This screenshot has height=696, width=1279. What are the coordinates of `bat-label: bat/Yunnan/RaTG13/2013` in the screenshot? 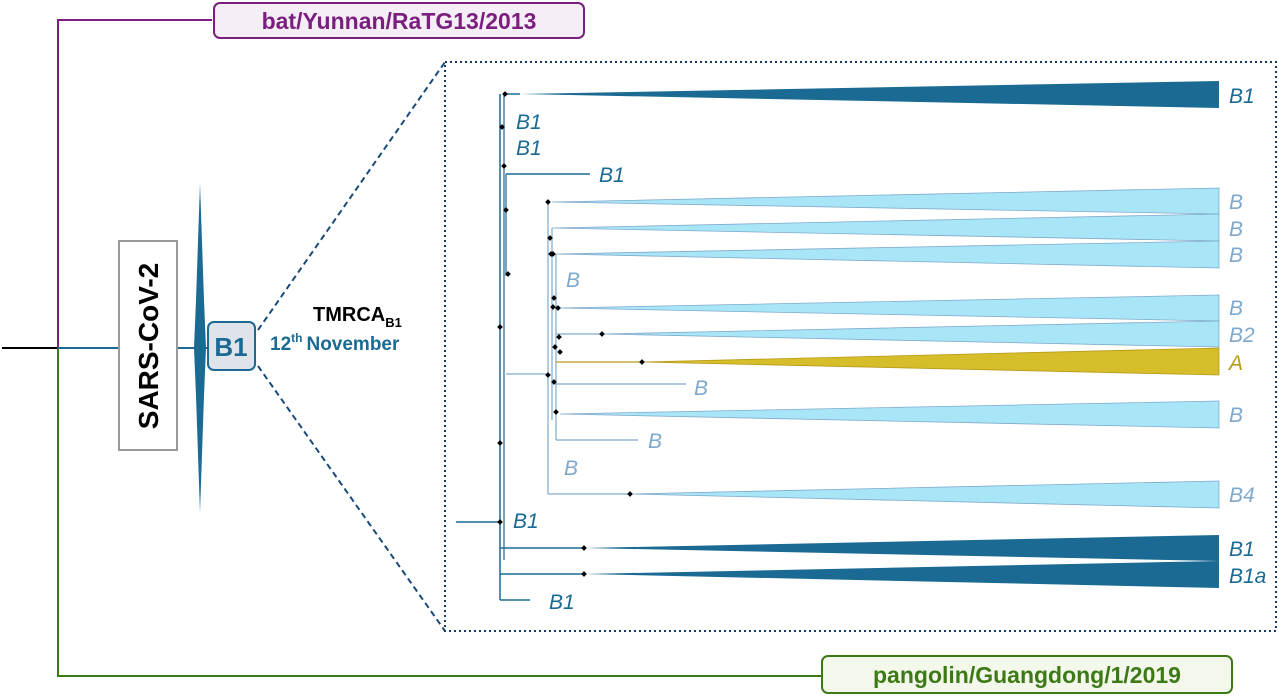 It's located at (399, 21).